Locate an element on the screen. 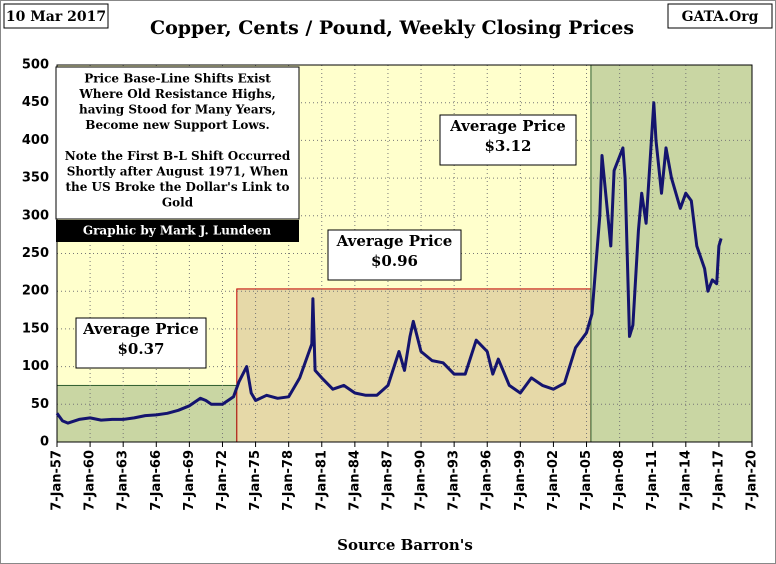  credit-box is located at coordinates (177, 231).